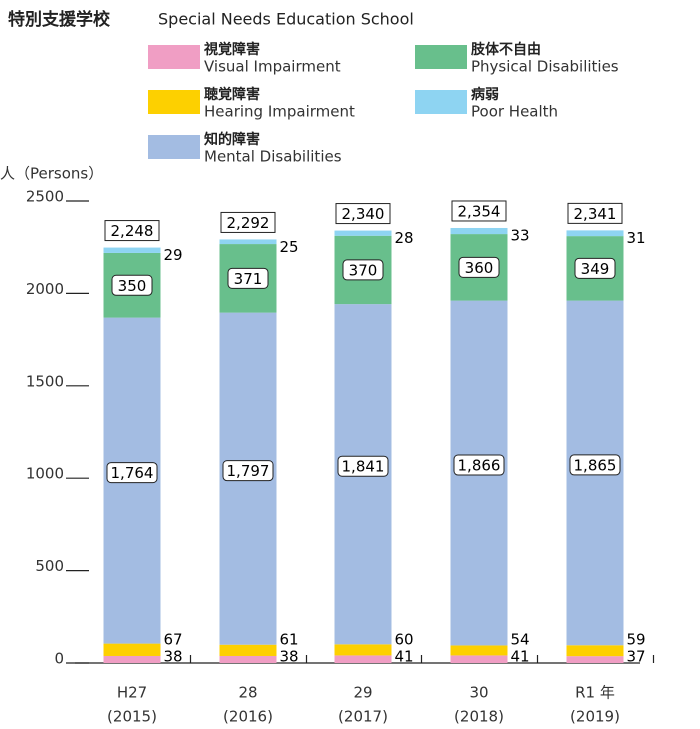 This screenshot has height=729, width=700. I want to click on value-label: 370, so click(363, 270).